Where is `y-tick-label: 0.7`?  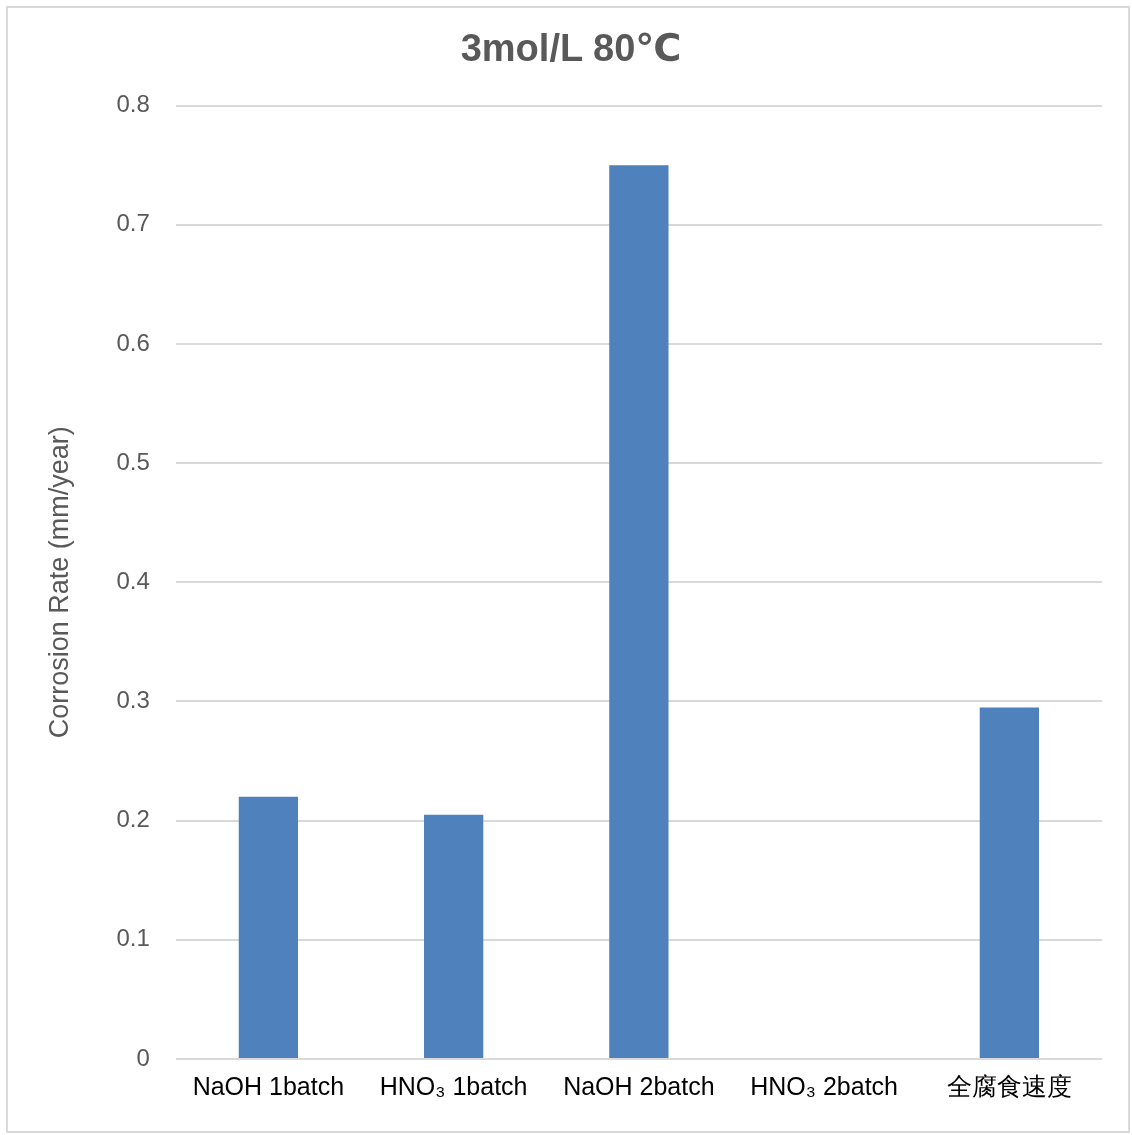 y-tick-label: 0.7 is located at coordinates (133, 223).